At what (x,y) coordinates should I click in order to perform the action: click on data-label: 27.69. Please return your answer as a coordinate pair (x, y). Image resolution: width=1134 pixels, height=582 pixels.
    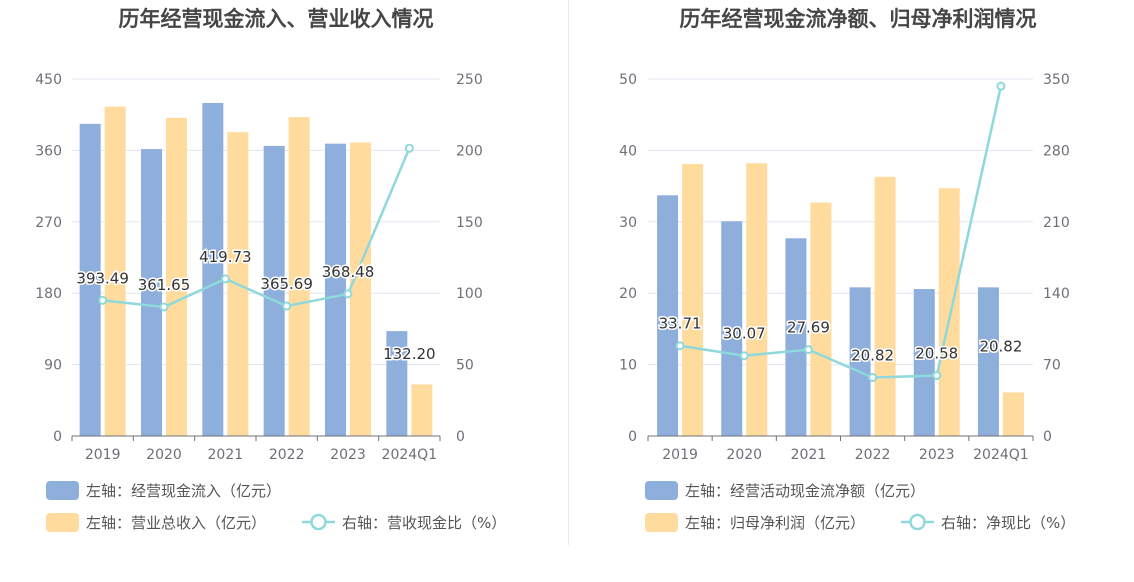
    Looking at the image, I should click on (808, 328).